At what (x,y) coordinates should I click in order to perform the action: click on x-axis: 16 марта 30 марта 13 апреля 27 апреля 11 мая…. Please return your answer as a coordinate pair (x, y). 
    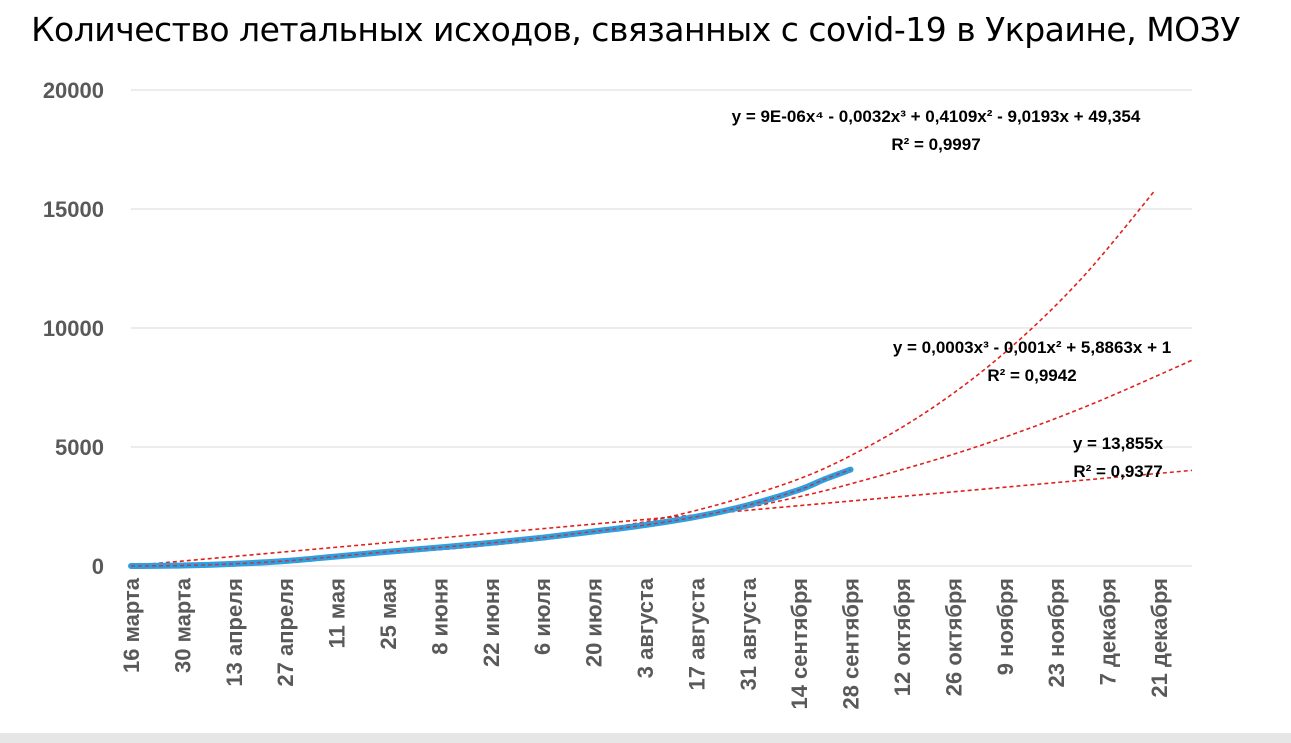
    Looking at the image, I should click on (645, 643).